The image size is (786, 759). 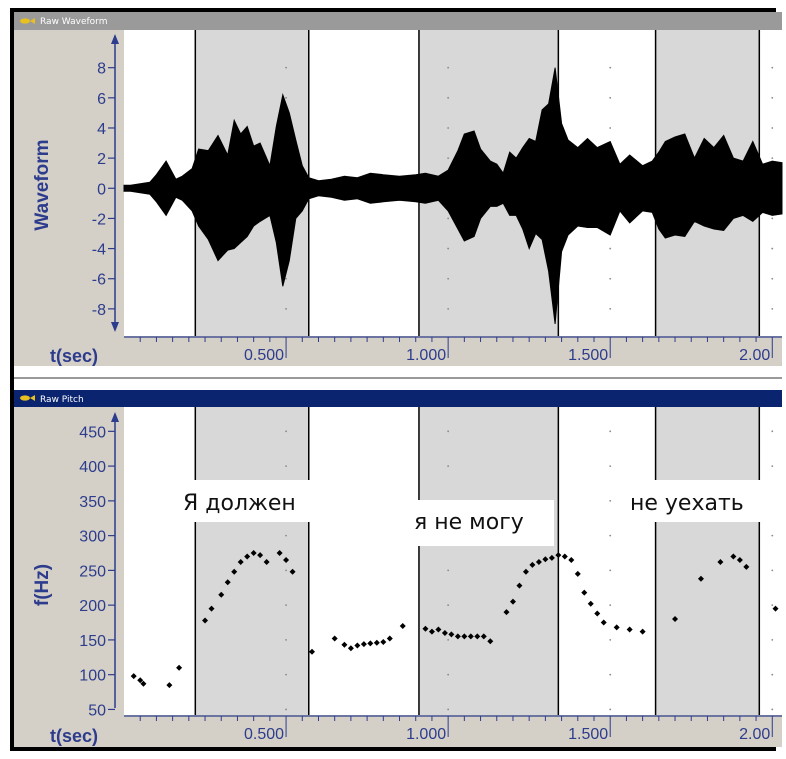 I want to click on waveform-x-axis-panel, so click(x=453, y=351).